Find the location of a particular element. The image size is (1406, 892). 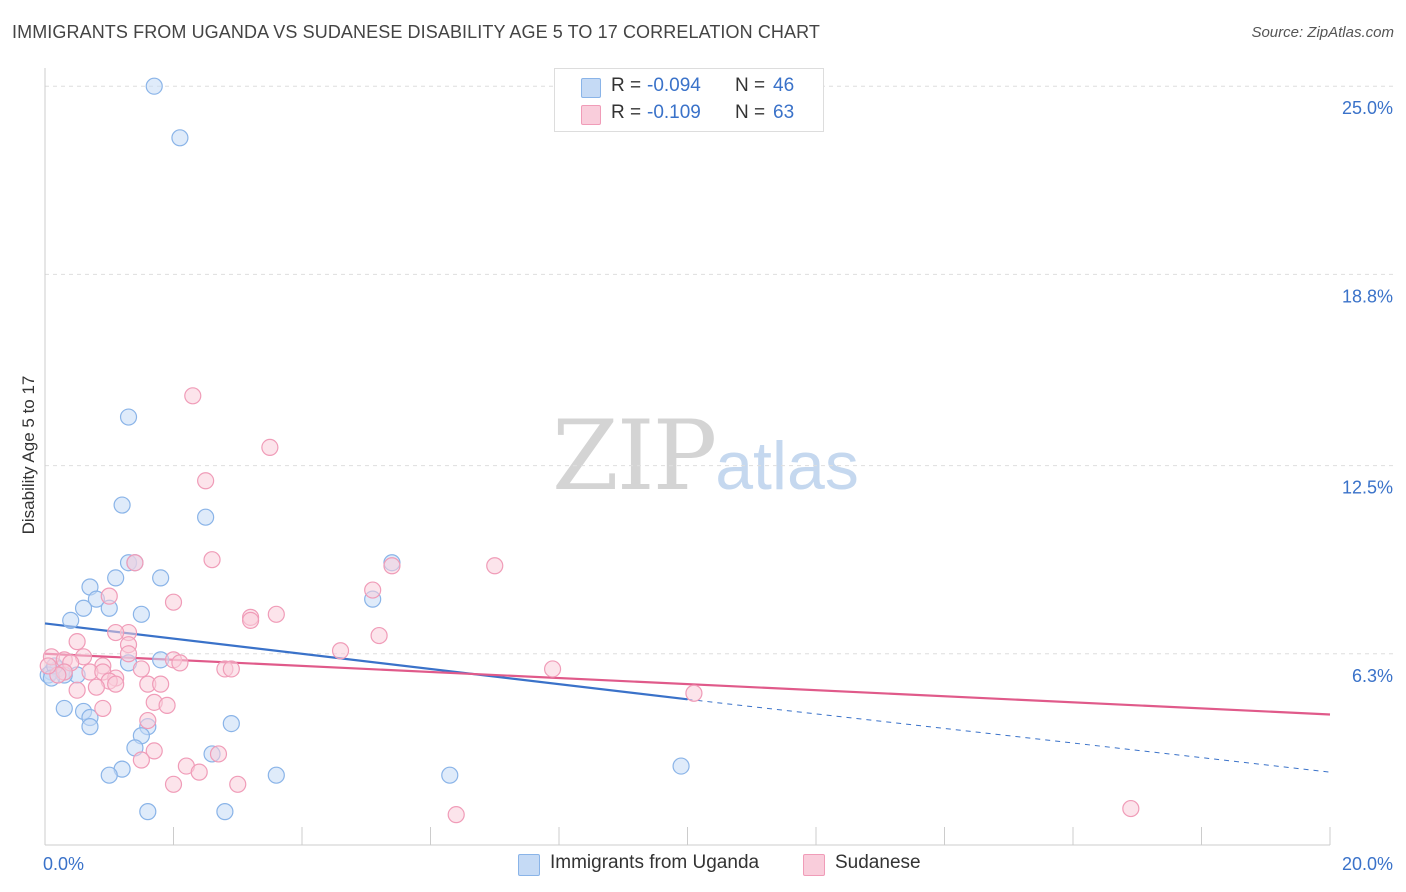

x-tick-label: 0.0% is located at coordinates (63, 864).